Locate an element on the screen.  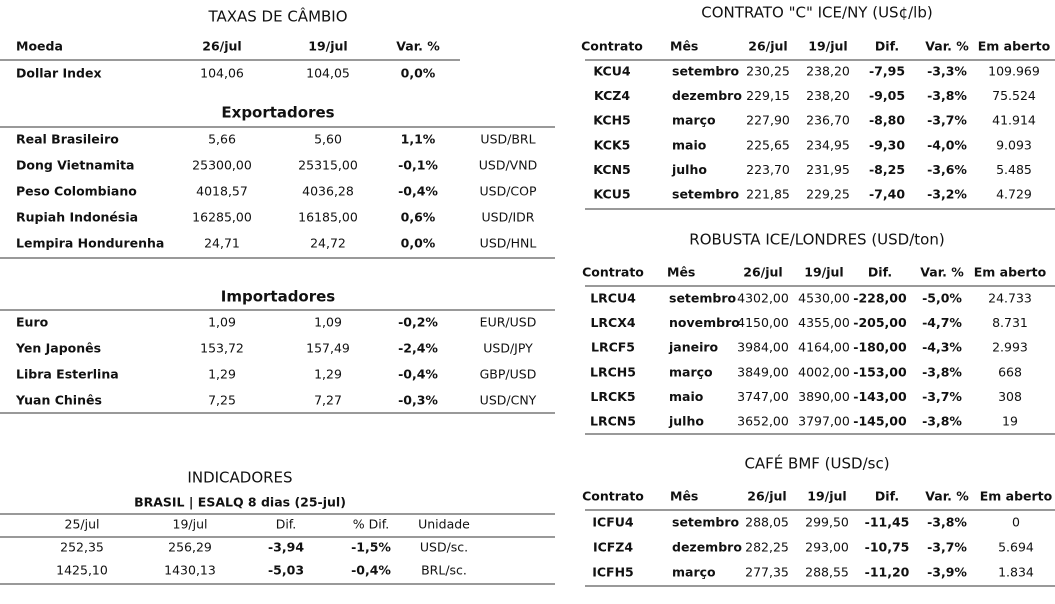
cell: 153,72 is located at coordinates (222, 348).